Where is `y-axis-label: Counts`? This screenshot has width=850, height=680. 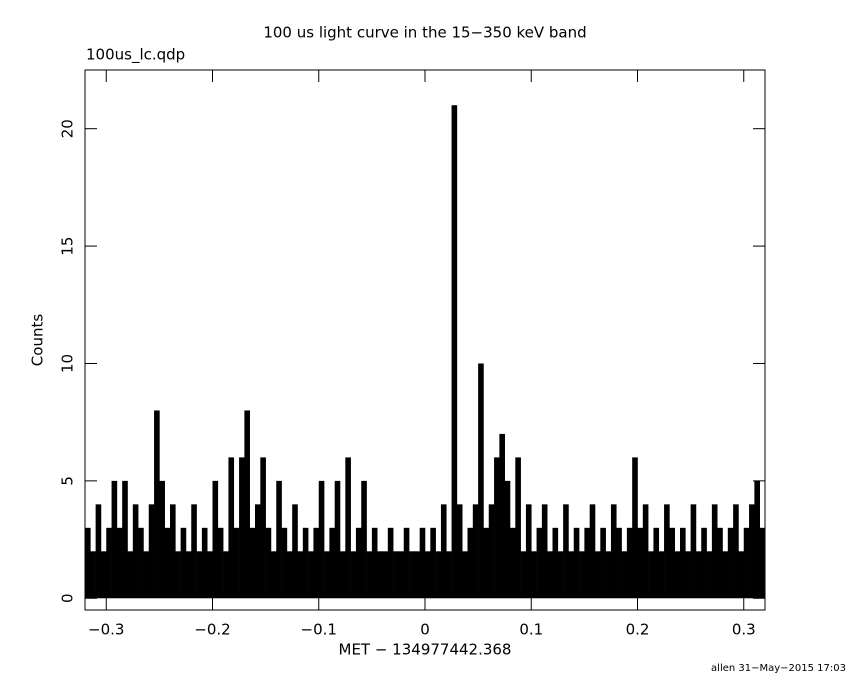
y-axis-label: Counts is located at coordinates (38, 340).